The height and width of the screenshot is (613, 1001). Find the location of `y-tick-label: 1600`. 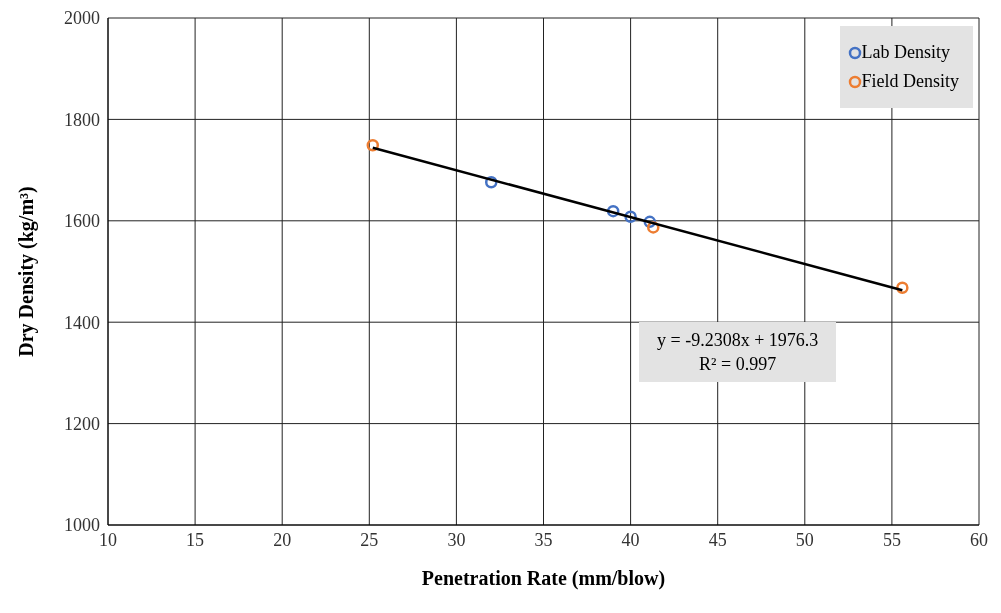

y-tick-label: 1600 is located at coordinates (82, 221).